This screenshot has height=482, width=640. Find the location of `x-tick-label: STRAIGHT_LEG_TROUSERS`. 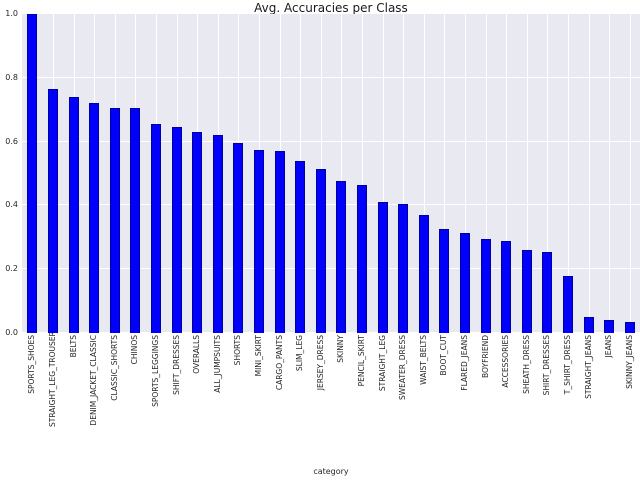

x-tick-label: STRAIGHT_LEG_TROUSERS is located at coordinates (52, 376).